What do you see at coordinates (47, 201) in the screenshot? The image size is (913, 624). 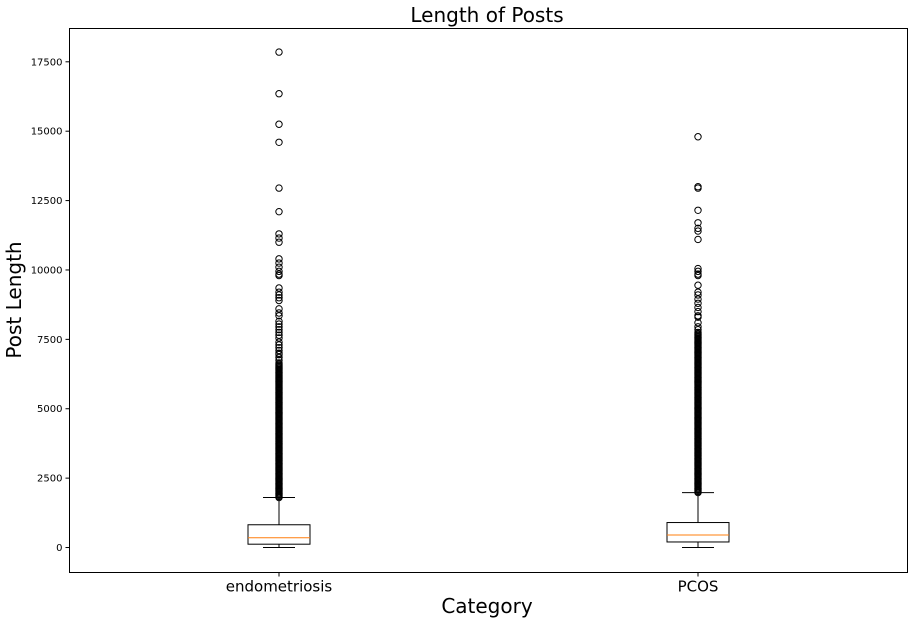 I see `y-tick-label: 12500` at bounding box center [47, 201].